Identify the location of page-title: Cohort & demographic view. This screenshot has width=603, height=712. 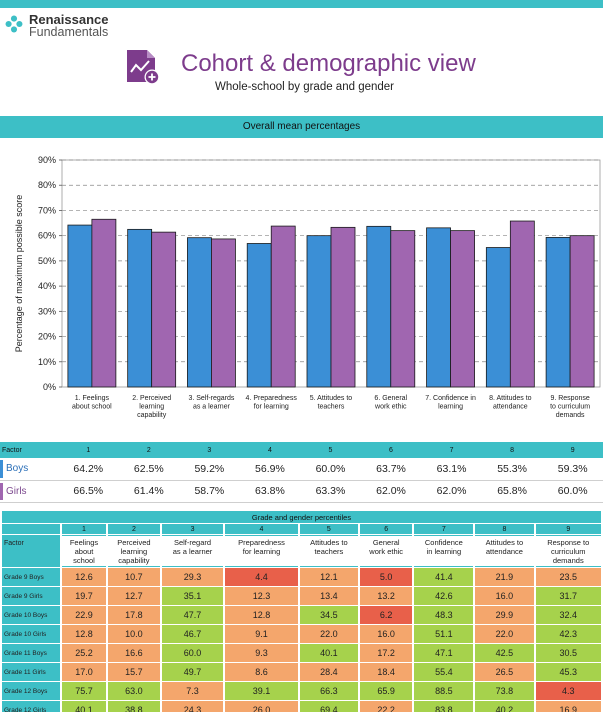
(328, 63).